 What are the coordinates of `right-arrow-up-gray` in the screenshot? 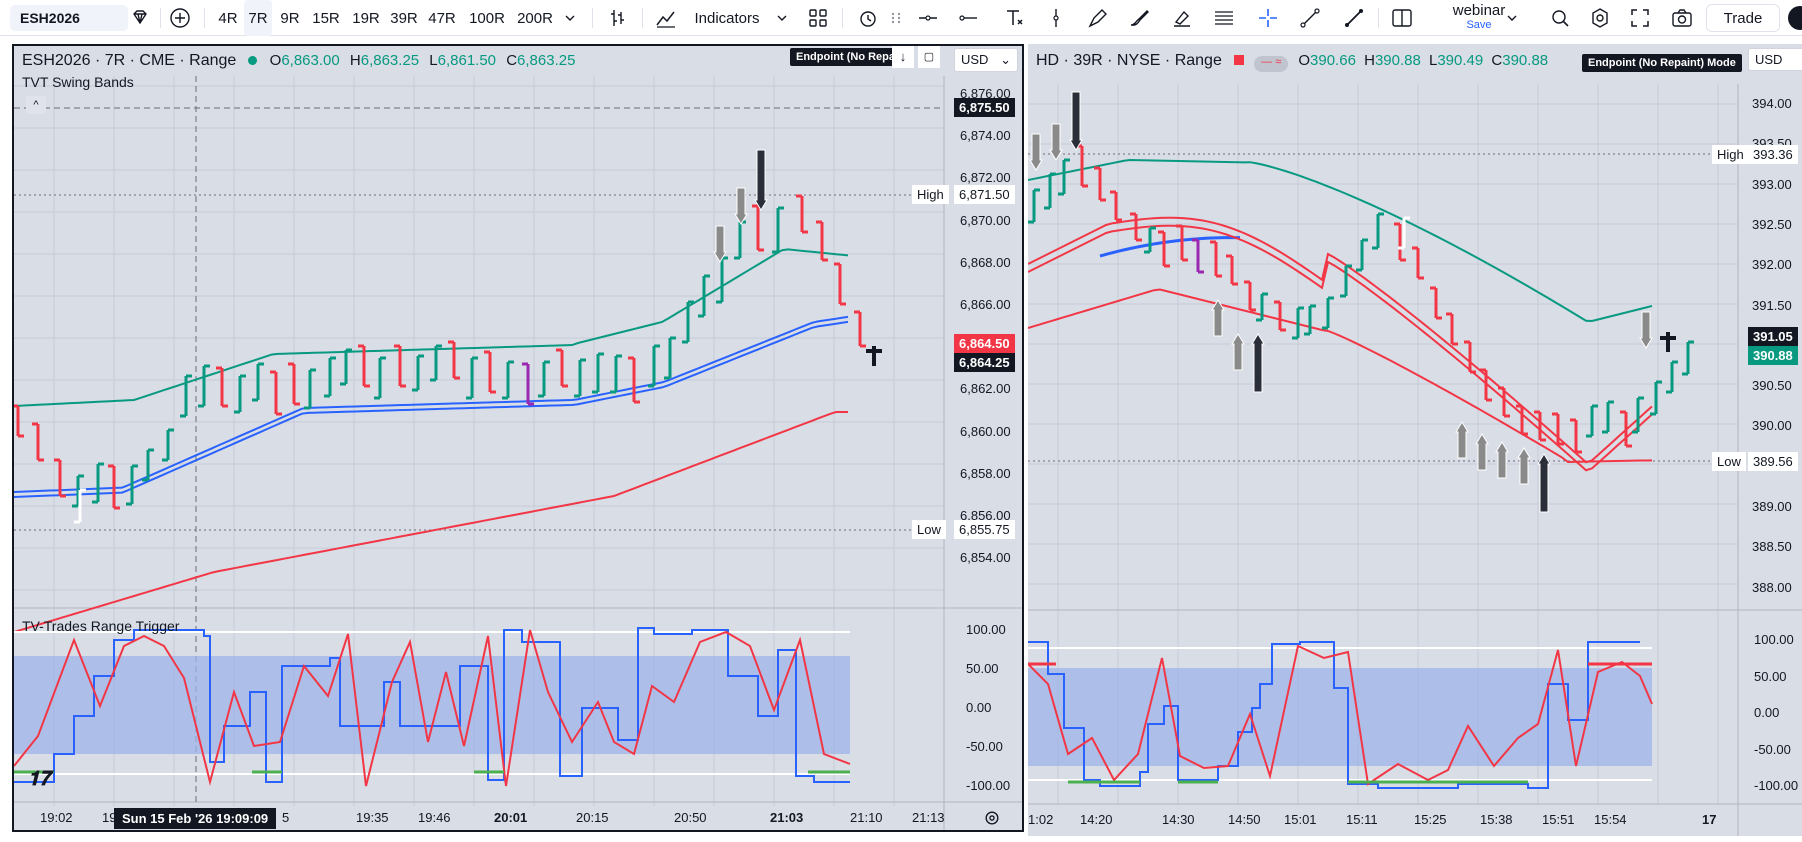 It's located at (1502, 460).